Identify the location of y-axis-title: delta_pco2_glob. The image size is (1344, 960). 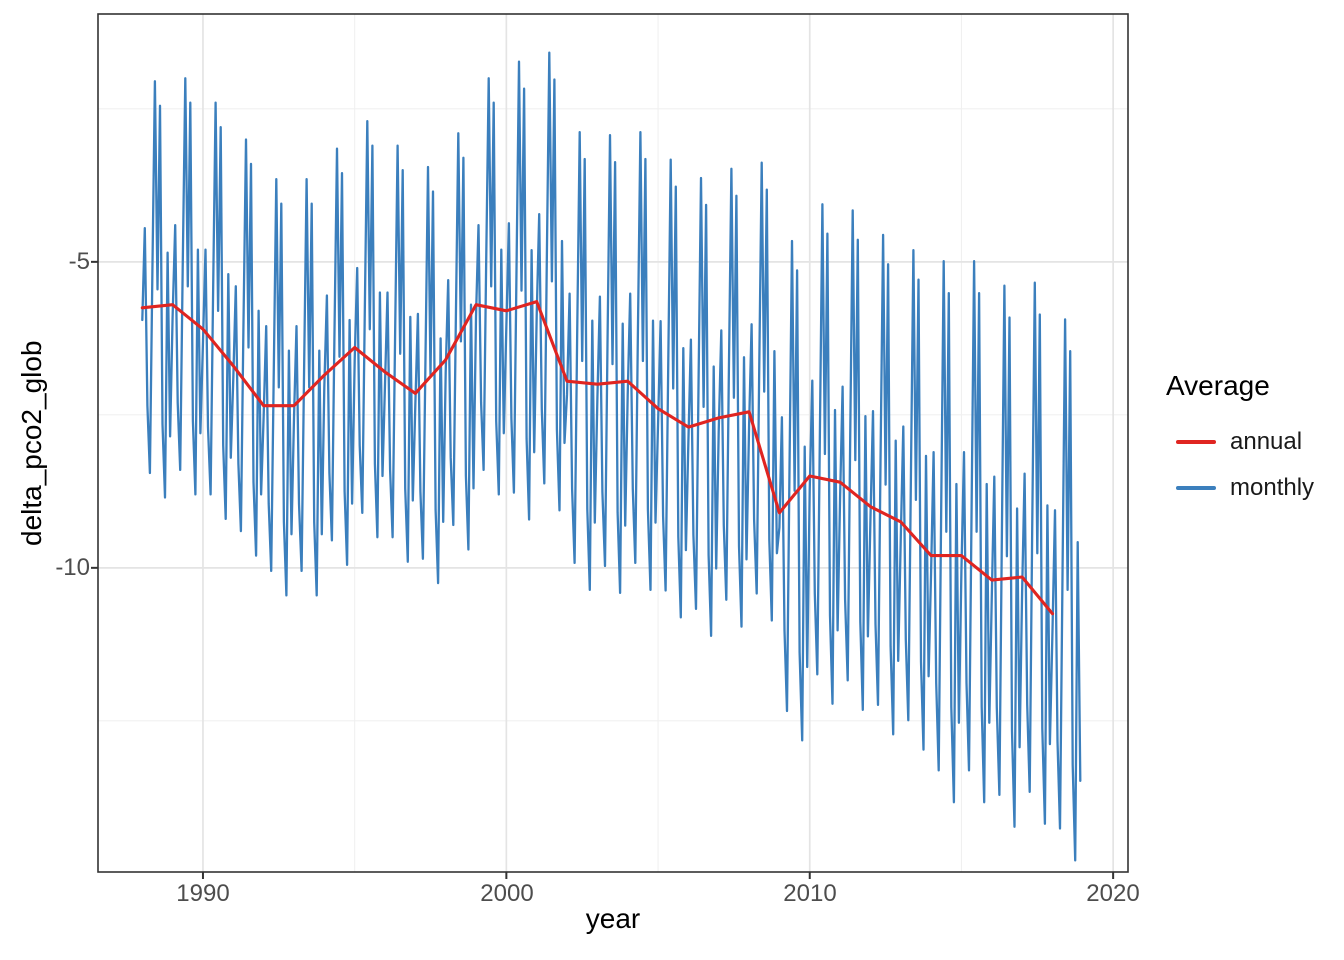
(31, 443).